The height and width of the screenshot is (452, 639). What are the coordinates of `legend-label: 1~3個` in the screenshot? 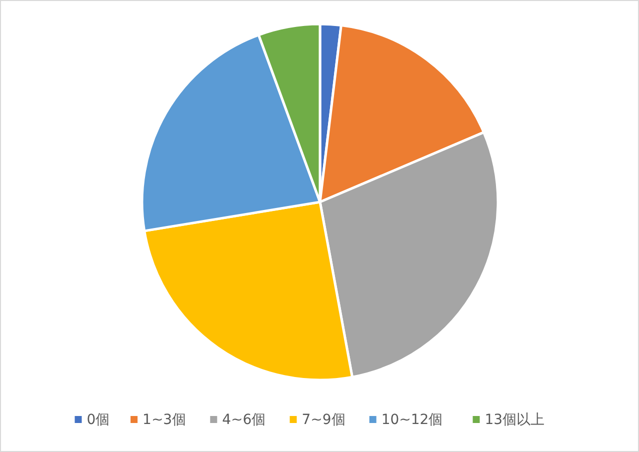 It's located at (164, 420).